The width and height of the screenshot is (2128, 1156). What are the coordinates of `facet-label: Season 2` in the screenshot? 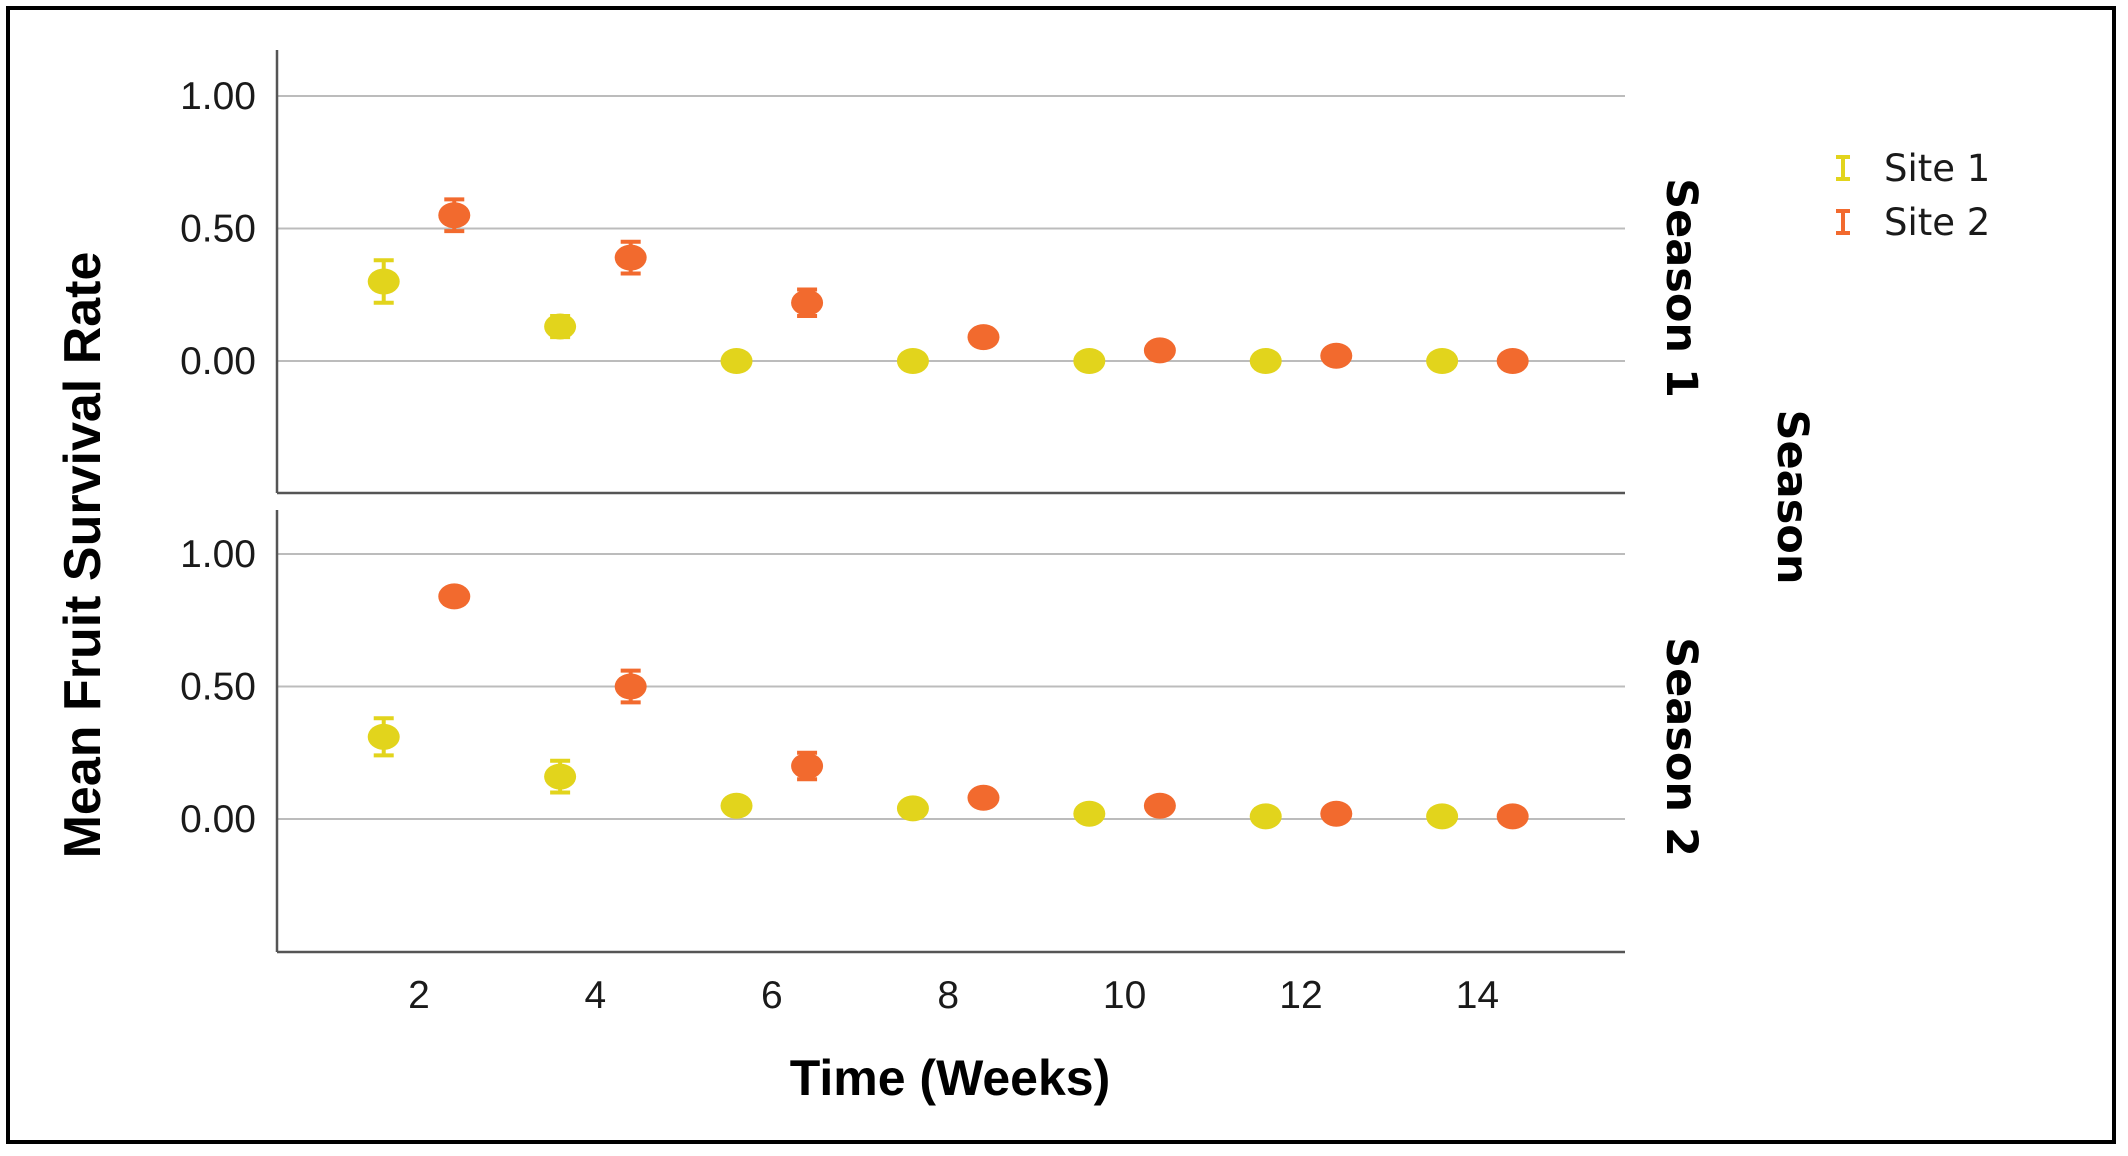 It's located at (1681, 747).